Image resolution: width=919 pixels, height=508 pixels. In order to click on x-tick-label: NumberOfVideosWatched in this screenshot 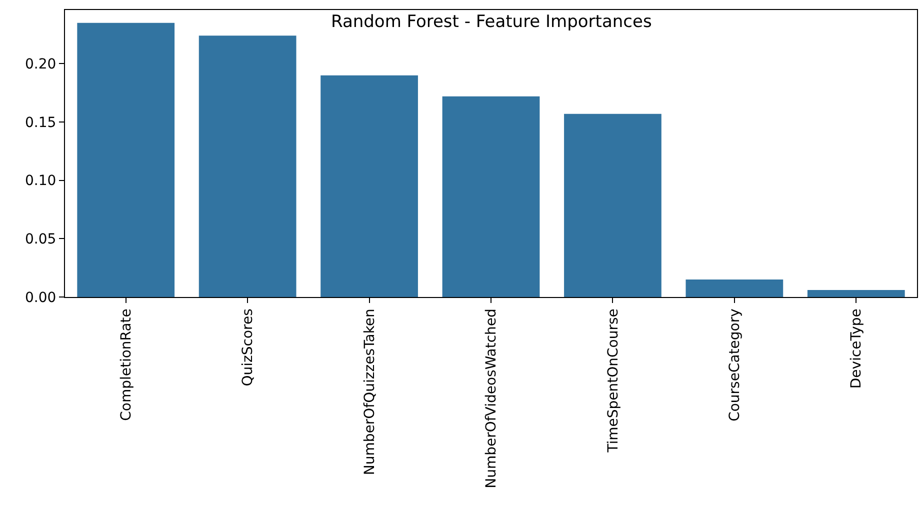, I will do `click(492, 398)`.